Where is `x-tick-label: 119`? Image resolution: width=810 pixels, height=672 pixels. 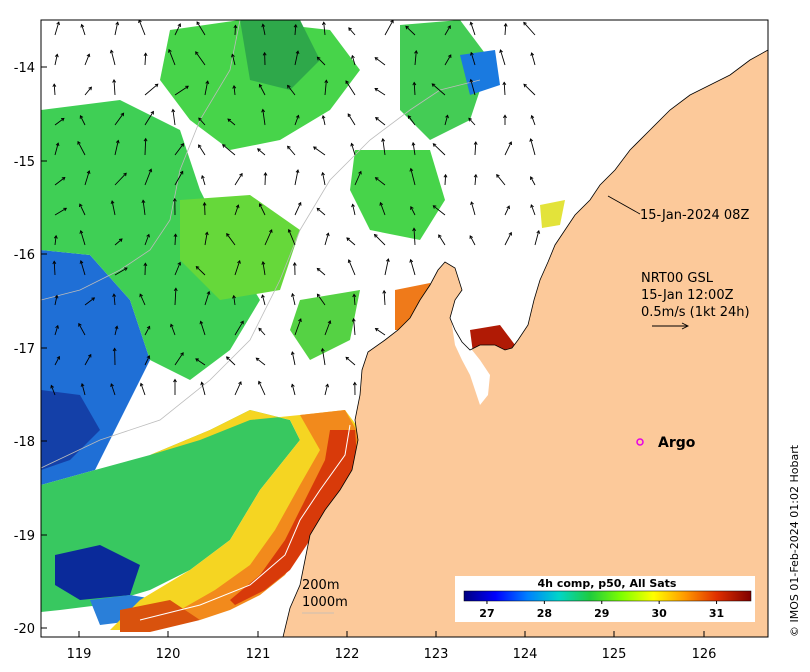 x-tick-label: 119 is located at coordinates (79, 654).